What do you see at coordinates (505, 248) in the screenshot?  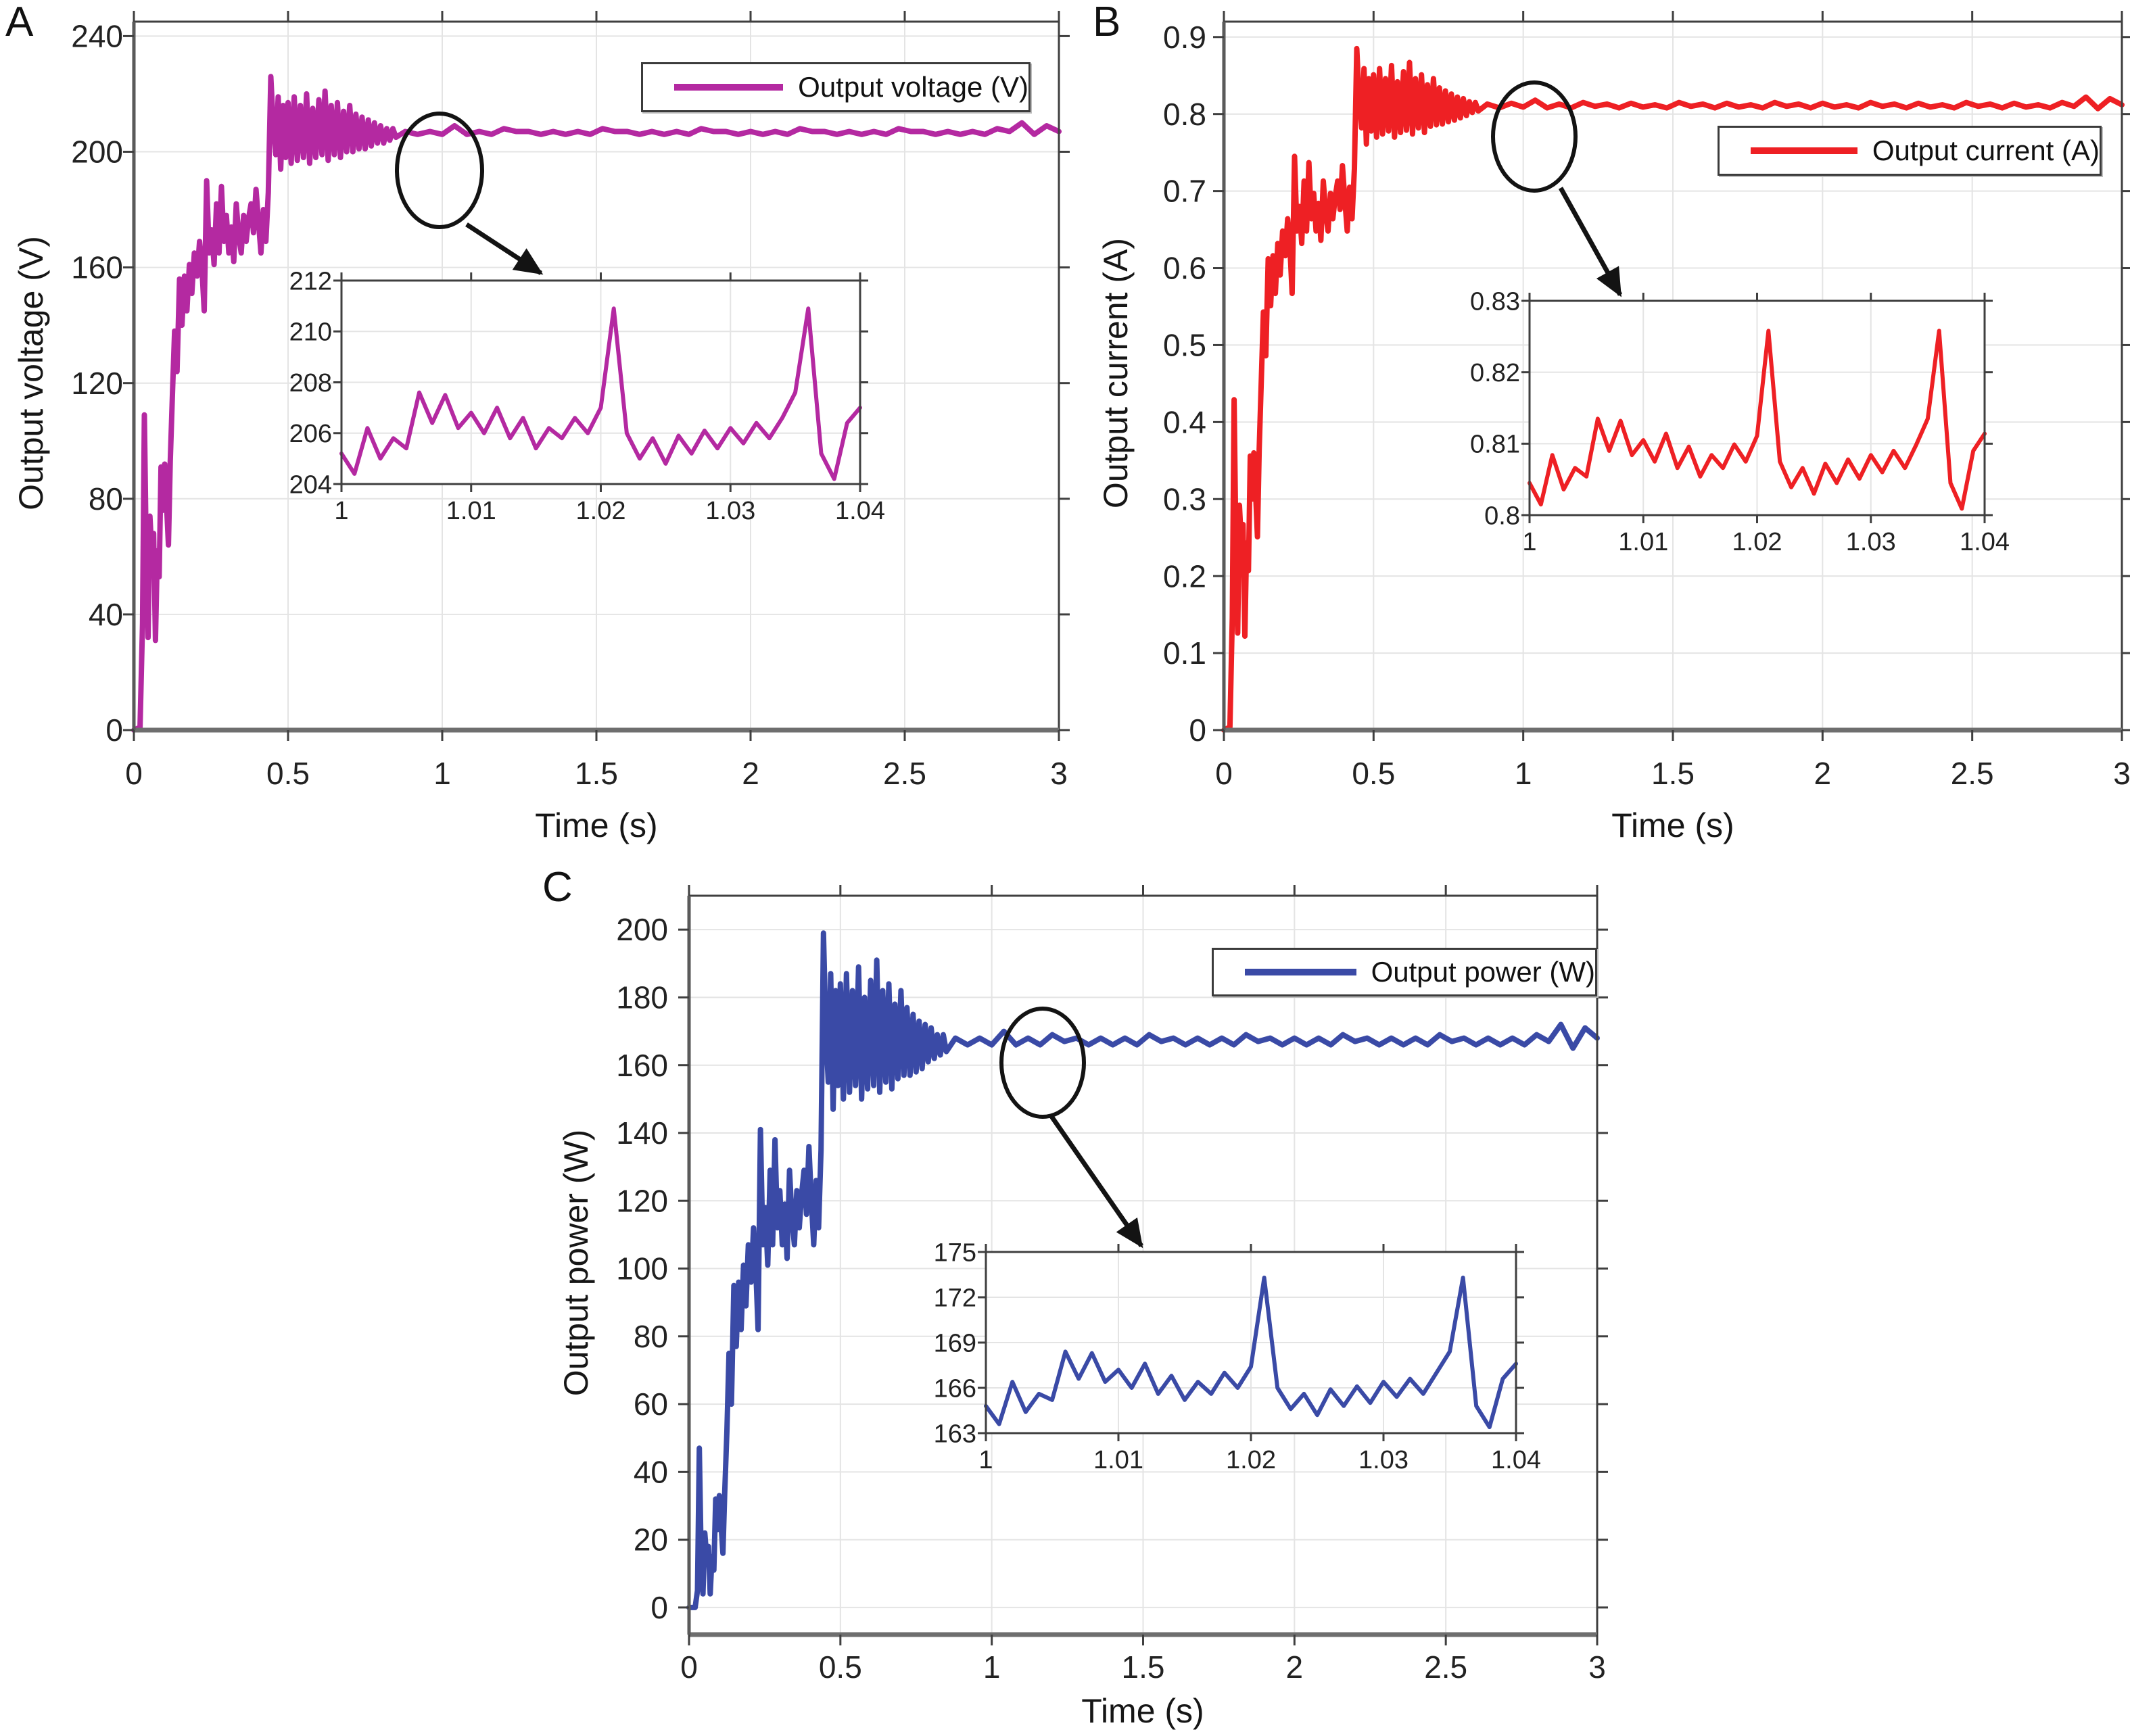 I see `zoom-arrow-a` at bounding box center [505, 248].